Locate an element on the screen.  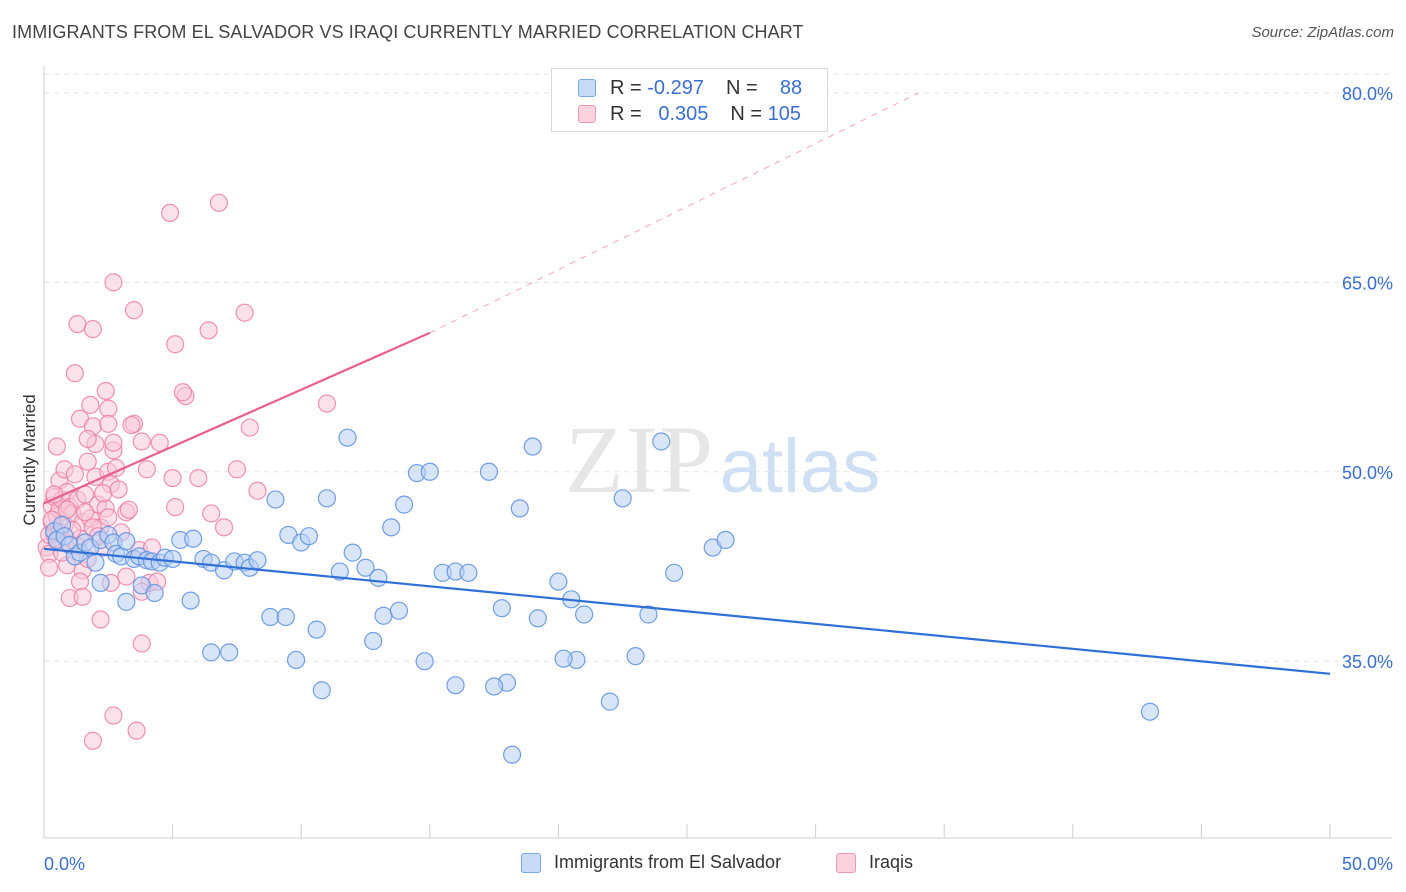
source-label: Source: ZipAtlas.com is located at coordinates (1322, 32).